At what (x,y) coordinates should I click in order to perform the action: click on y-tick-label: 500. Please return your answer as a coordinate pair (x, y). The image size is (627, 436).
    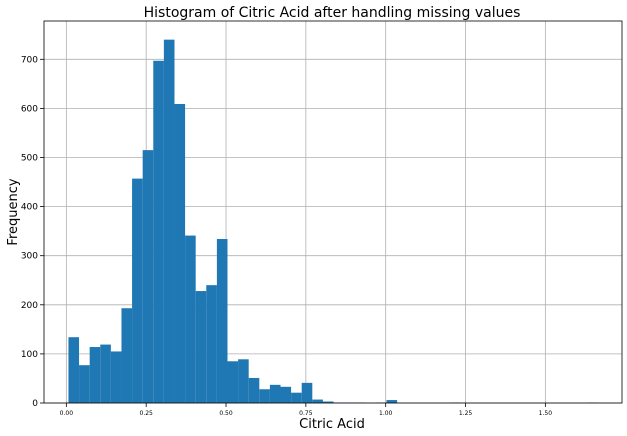
    Looking at the image, I should click on (29, 158).